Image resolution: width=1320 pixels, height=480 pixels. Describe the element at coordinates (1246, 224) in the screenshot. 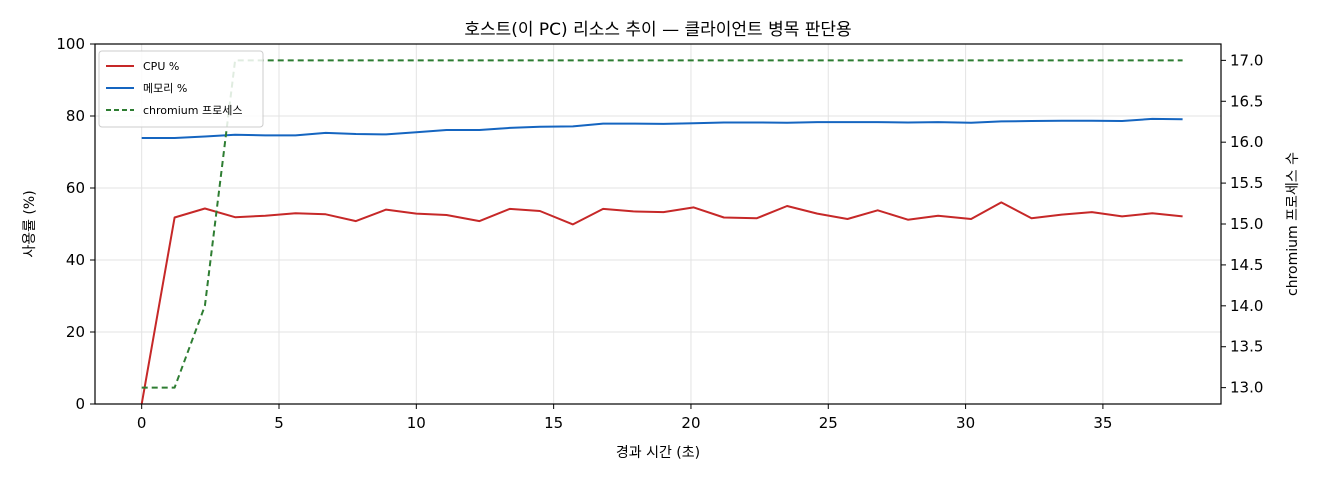

I see `y2-tick-label: 15.0` at that location.